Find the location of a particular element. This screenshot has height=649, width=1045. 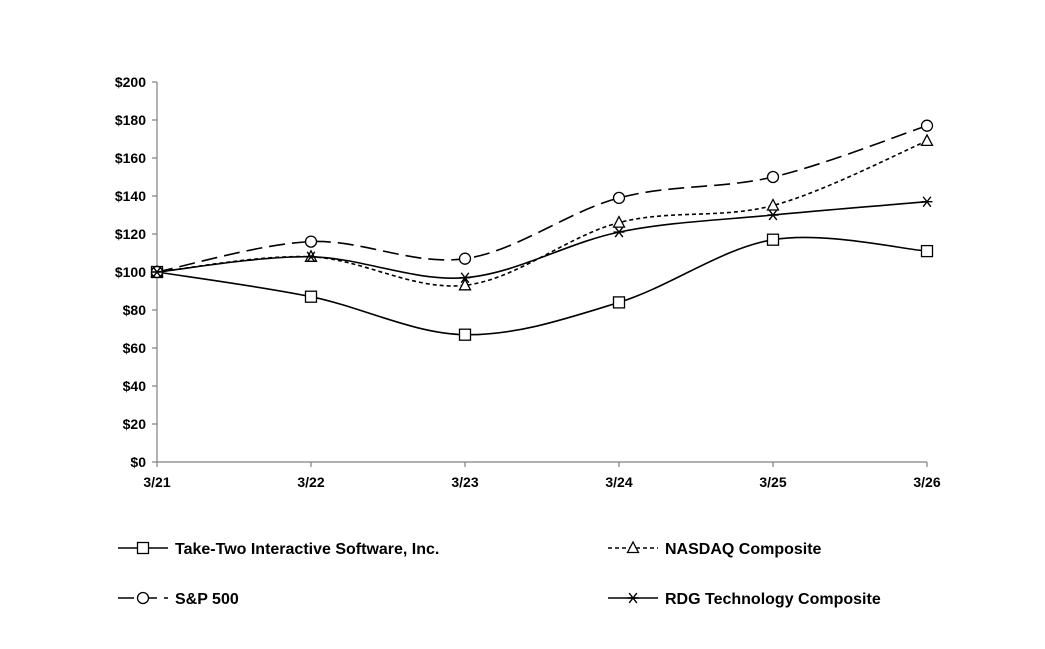

x-tick-label: 3/25 is located at coordinates (772, 482).